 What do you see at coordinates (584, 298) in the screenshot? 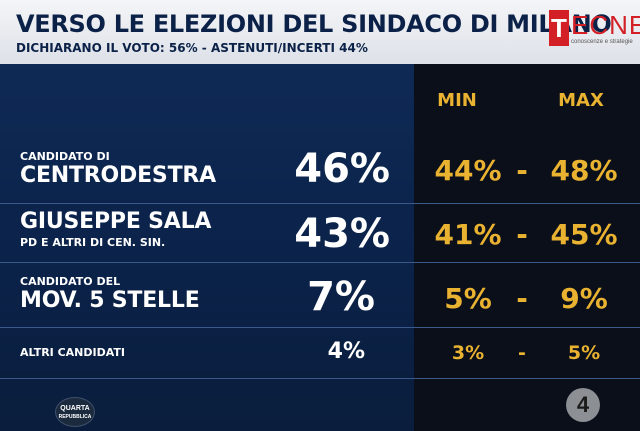
I see `max-value: 9%` at bounding box center [584, 298].